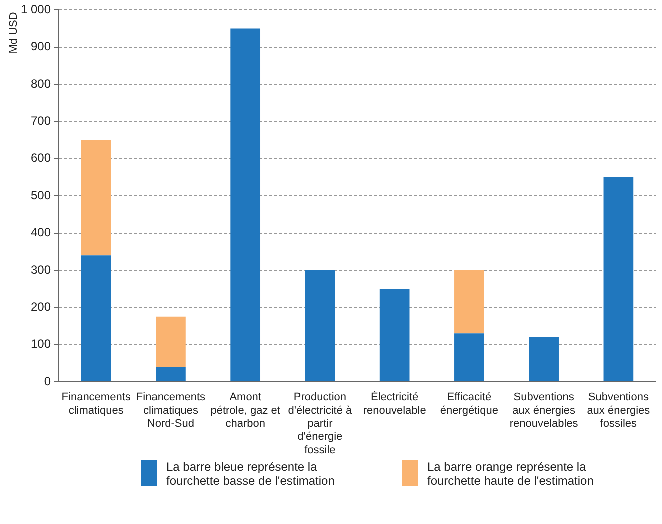 The image size is (662, 524). Describe the element at coordinates (14, 33) in the screenshot. I see `y-axis-title: Md USD` at that location.